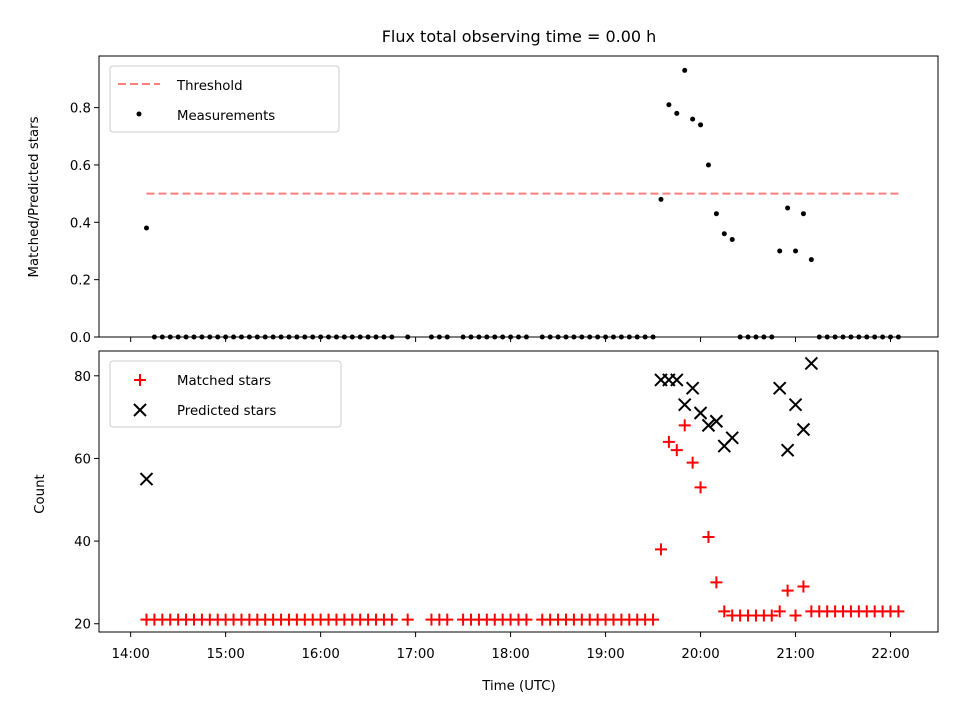 This screenshot has height=720, width=960. I want to click on bottom-legend-box, so click(225, 394).